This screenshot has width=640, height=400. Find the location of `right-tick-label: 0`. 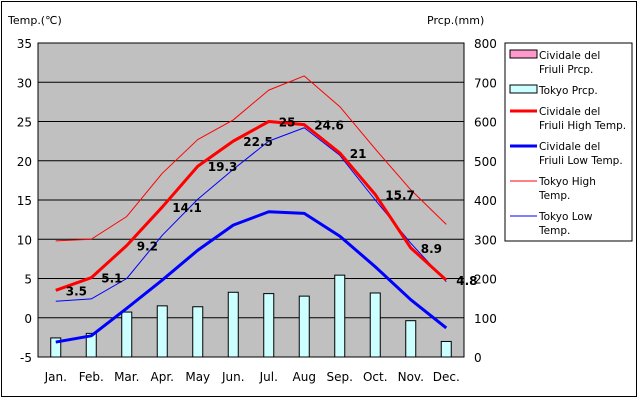

right-tick-label: 0 is located at coordinates (478, 358).